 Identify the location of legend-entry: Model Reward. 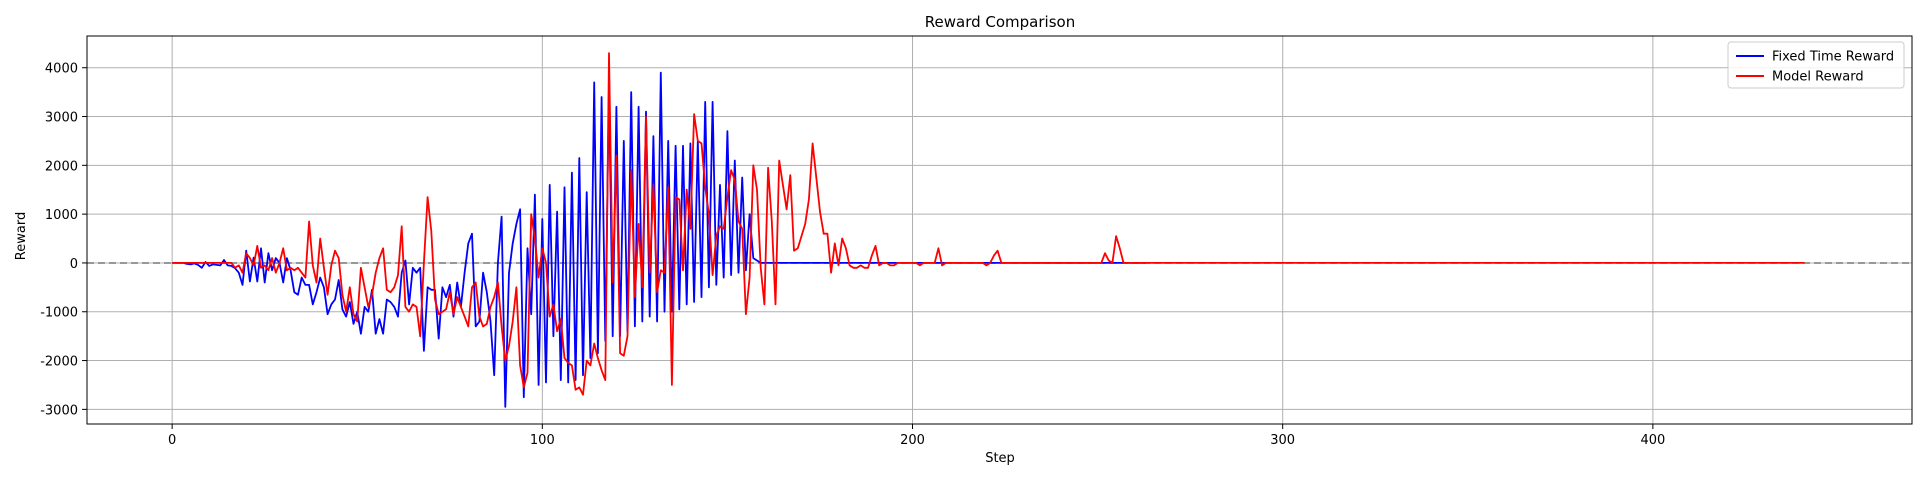
(1818, 77).